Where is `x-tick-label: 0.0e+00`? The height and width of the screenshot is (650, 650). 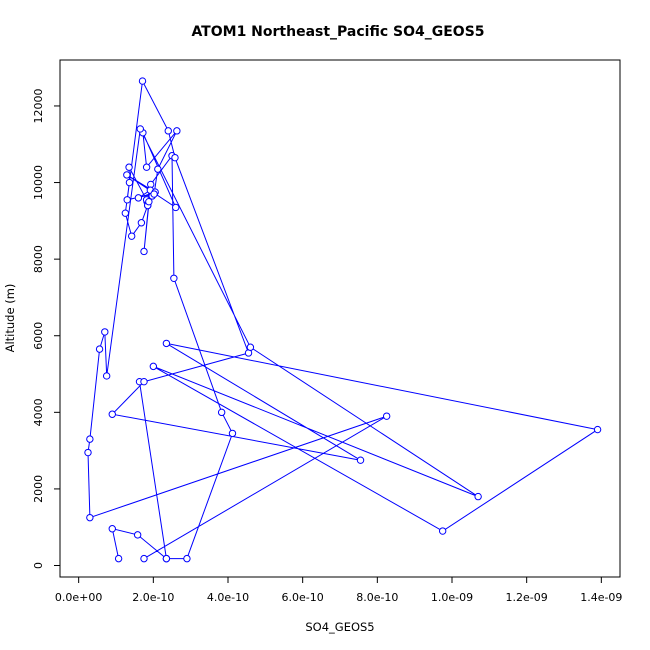 x-tick-label: 0.0e+00 is located at coordinates (78, 597).